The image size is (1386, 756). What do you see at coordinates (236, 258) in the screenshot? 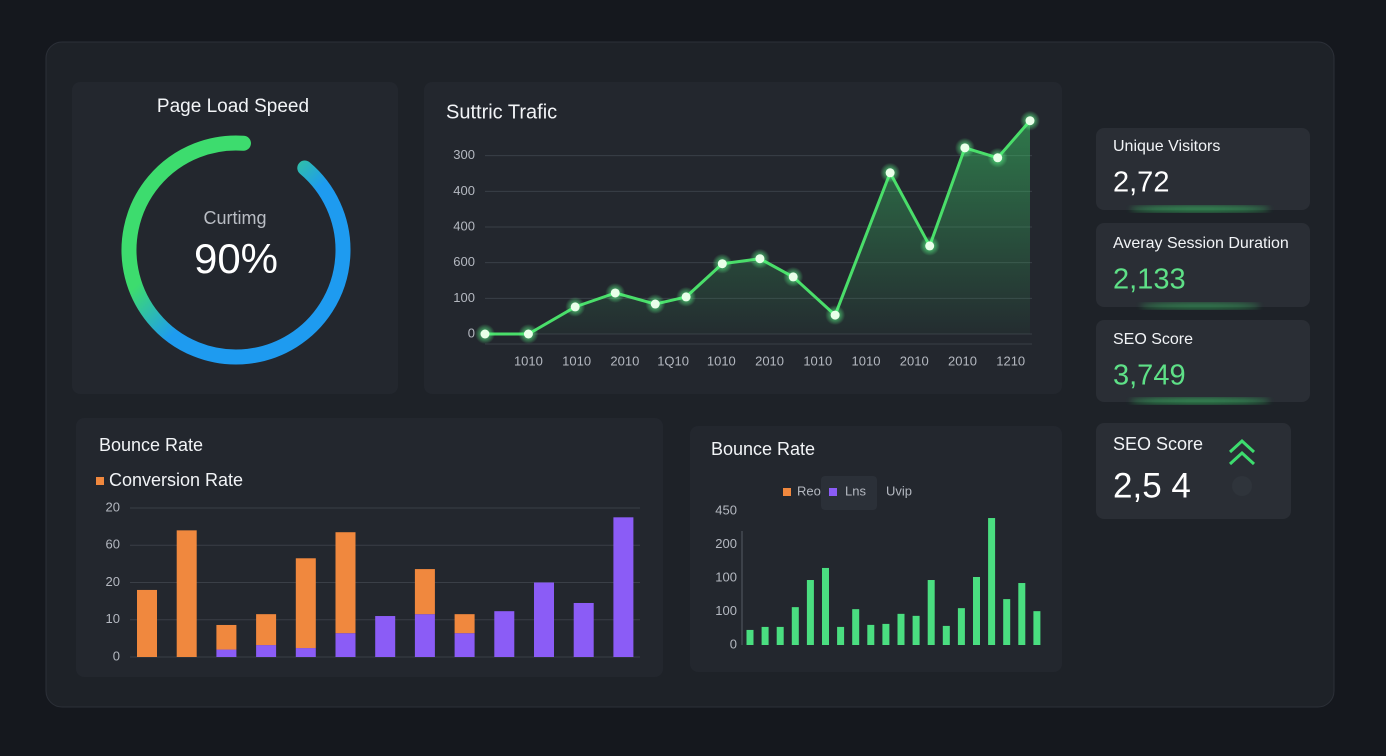
I see `gauge-value: 90%` at bounding box center [236, 258].